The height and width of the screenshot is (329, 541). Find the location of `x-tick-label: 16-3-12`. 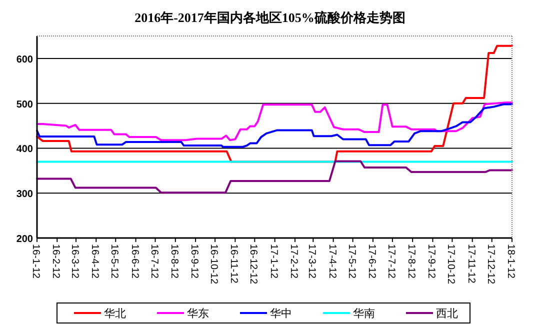

x-tick-label: 16-3-12 is located at coordinates (74, 261).